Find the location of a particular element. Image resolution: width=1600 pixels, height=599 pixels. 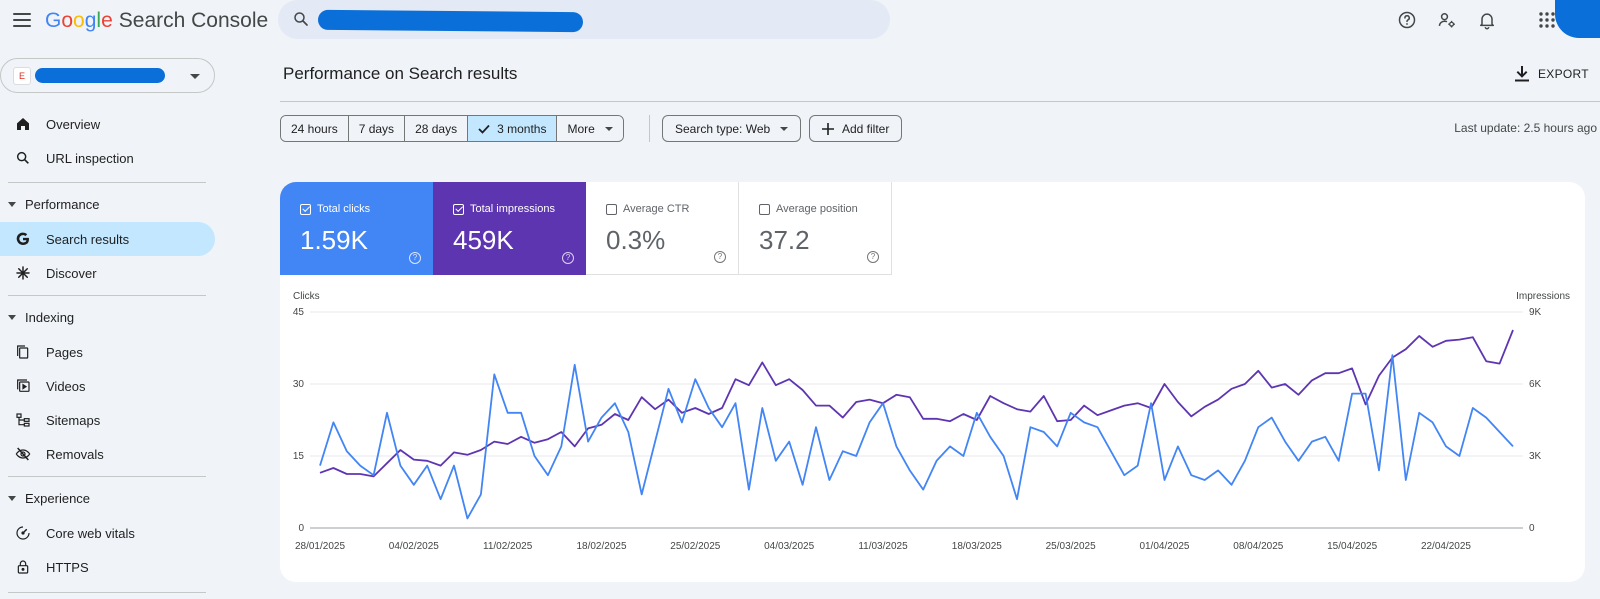

sidebar-item-videos: Videos is located at coordinates (107, 386).